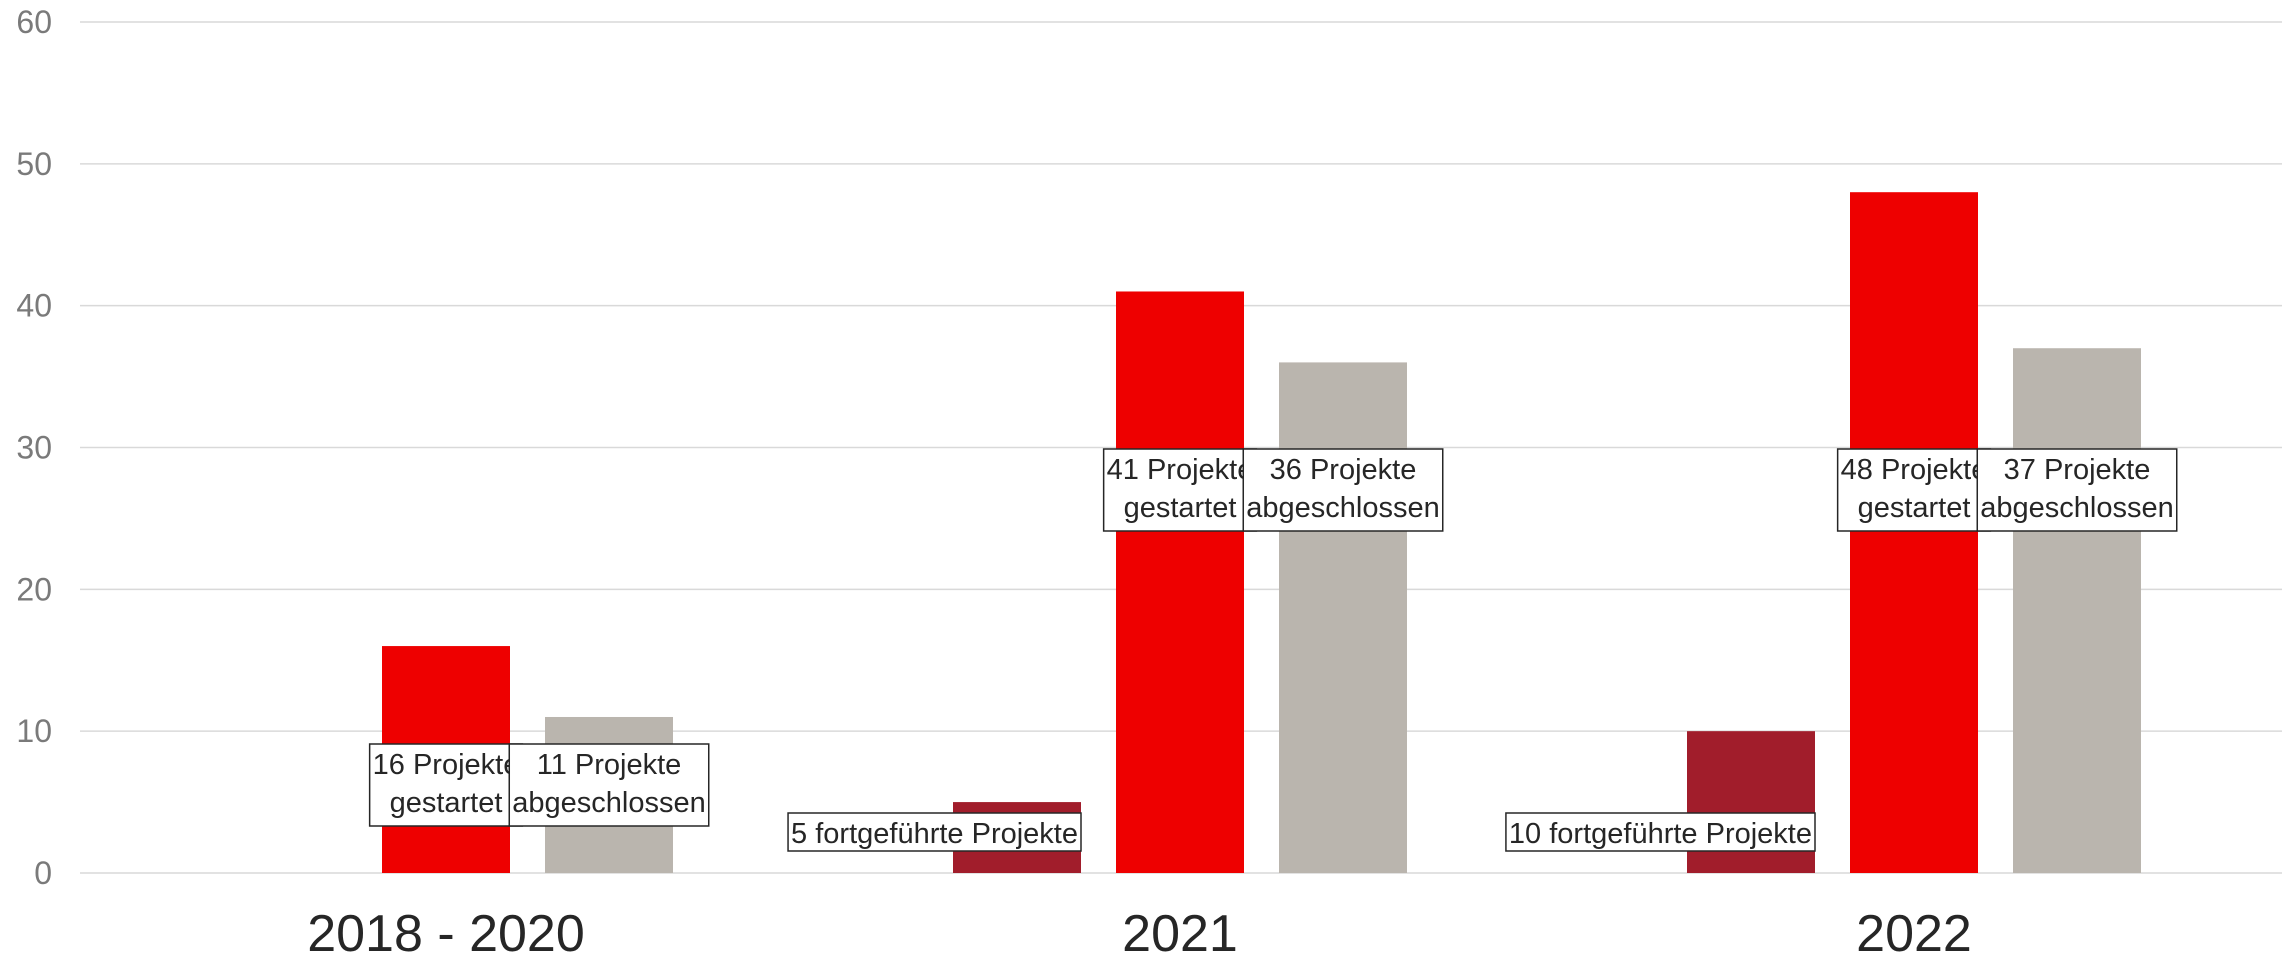 This screenshot has height=960, width=2290. I want to click on y-tick-label: 50, so click(34, 164).